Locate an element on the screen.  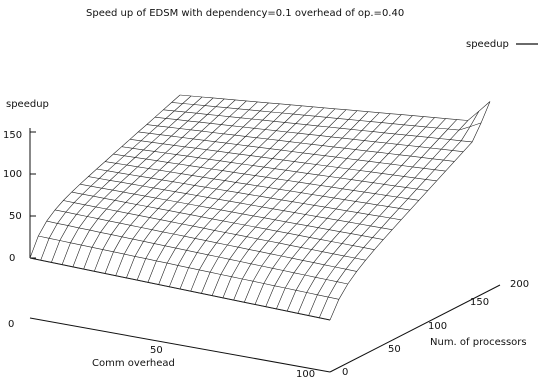
z-tick-label-150: 150 is located at coordinates (12, 135).